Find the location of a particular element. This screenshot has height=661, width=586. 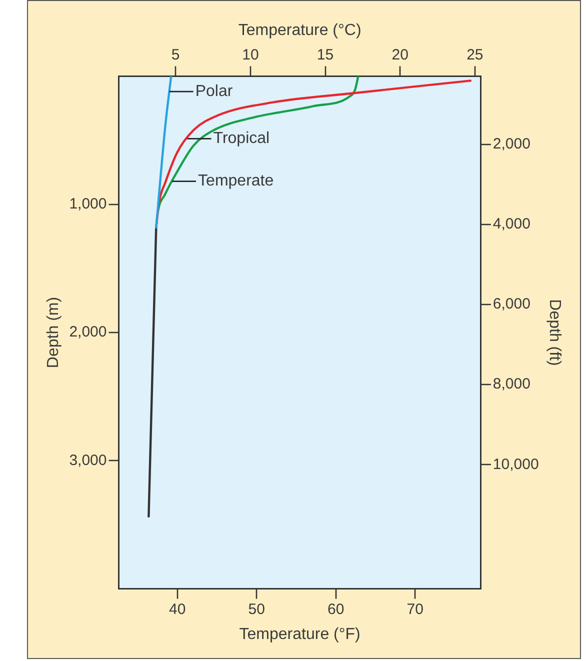

x-tick-label: 20 is located at coordinates (400, 55).